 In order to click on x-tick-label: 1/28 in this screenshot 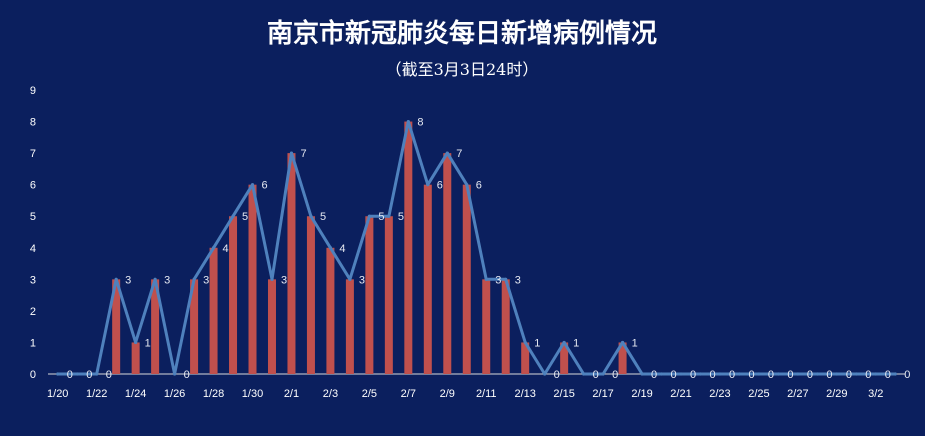, I will do `click(213, 394)`.